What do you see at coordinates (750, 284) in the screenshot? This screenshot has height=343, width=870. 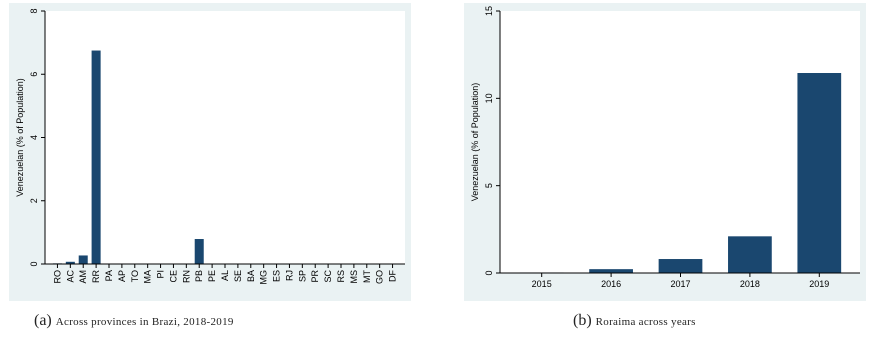 I see `x-tick-label: 2018` at bounding box center [750, 284].